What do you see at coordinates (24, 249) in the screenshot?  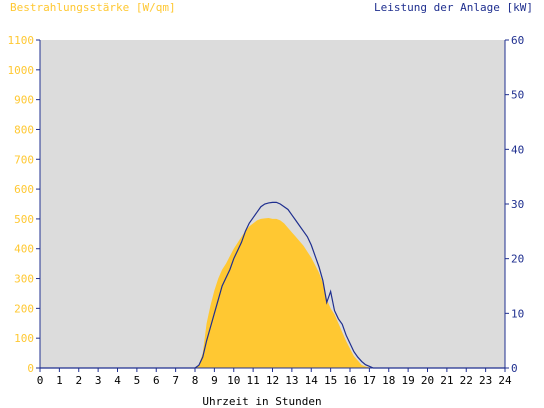 I see `left-tick-label: 400` at bounding box center [24, 249].